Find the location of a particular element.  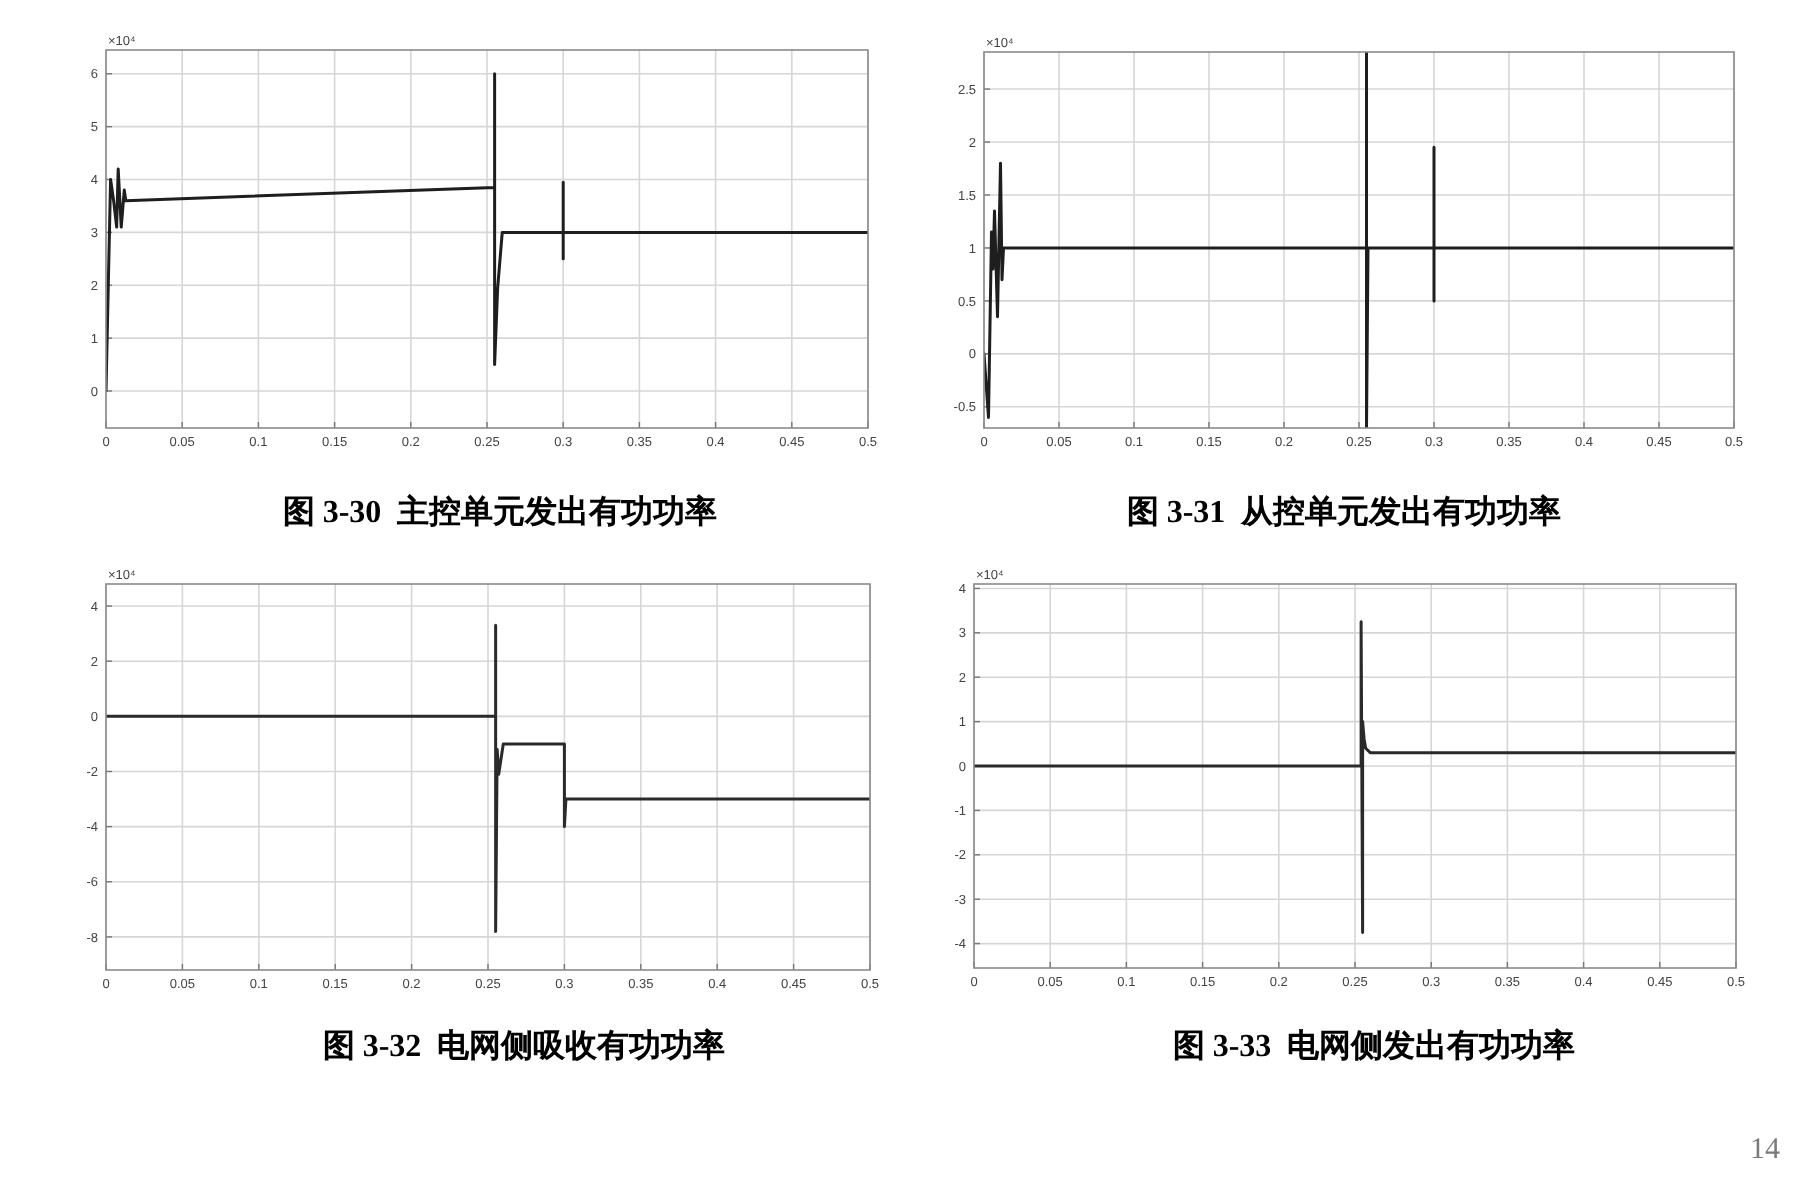

text: 图 3-32 电网侧吸收有功功率 is located at coordinates (524, 1045).